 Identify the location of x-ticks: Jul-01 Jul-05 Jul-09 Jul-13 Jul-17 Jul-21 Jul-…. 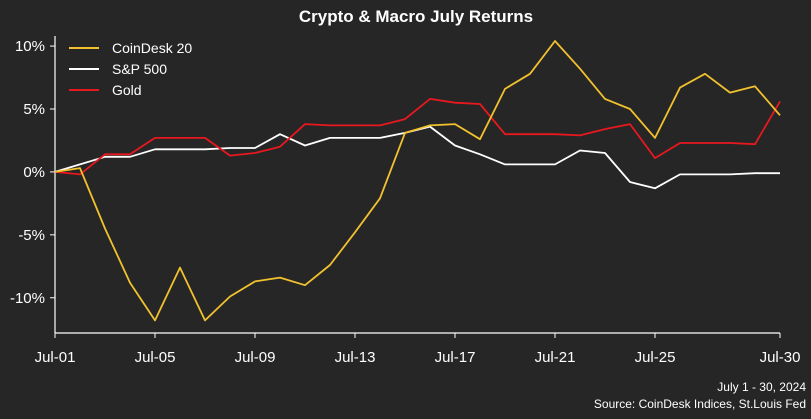
(418, 349).